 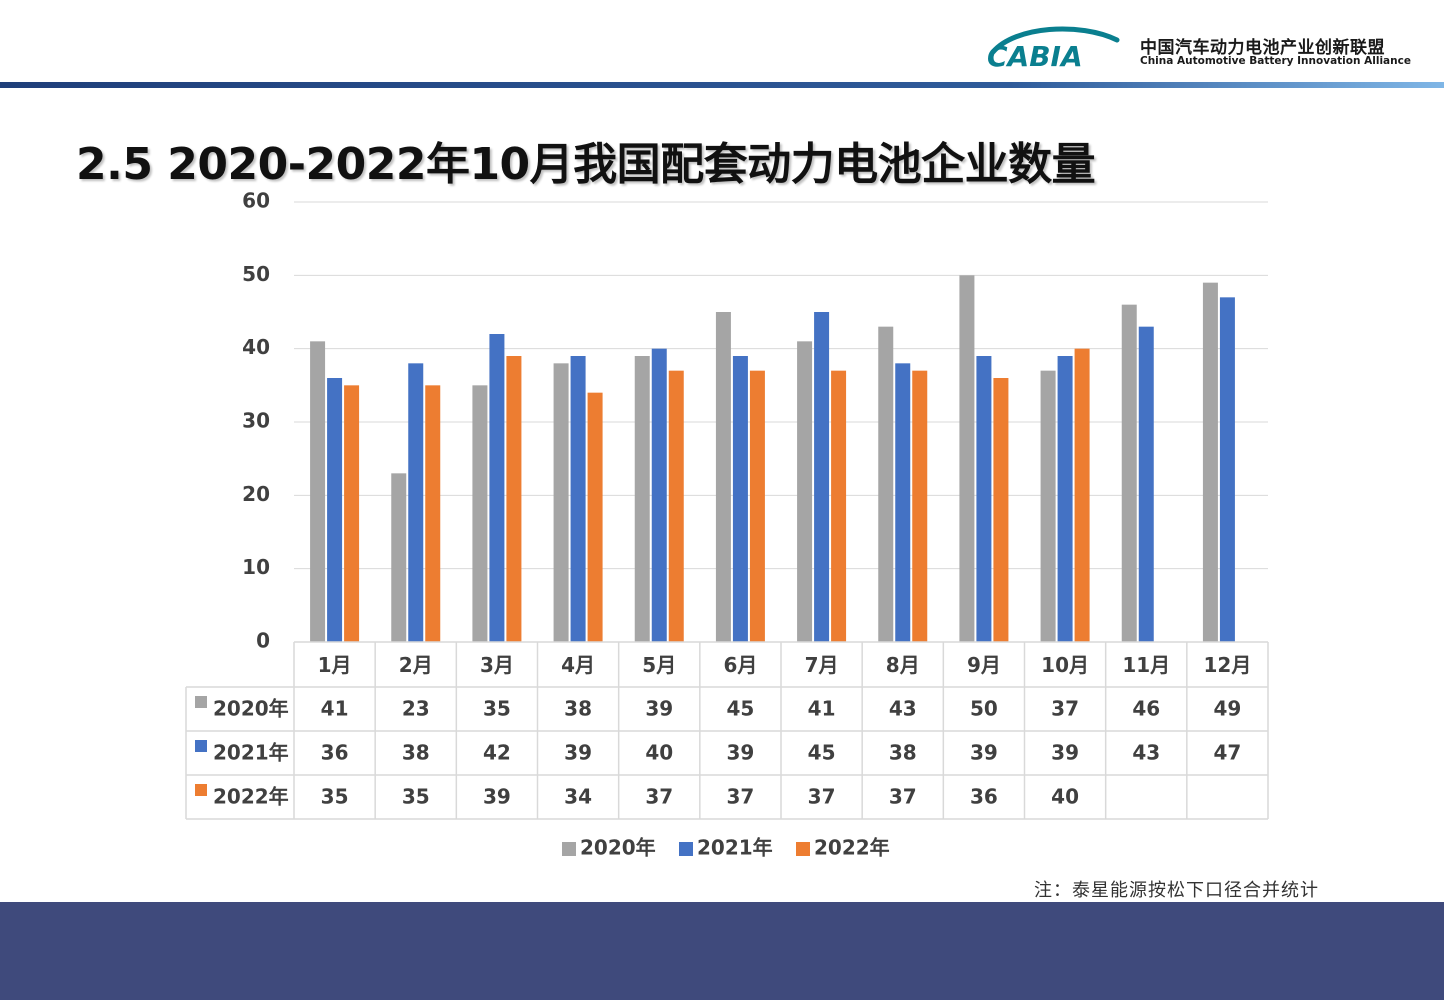 What do you see at coordinates (586, 164) in the screenshot?
I see `page-title: 2.5 2020-2022年10月我国配套动力电池企业数量` at bounding box center [586, 164].